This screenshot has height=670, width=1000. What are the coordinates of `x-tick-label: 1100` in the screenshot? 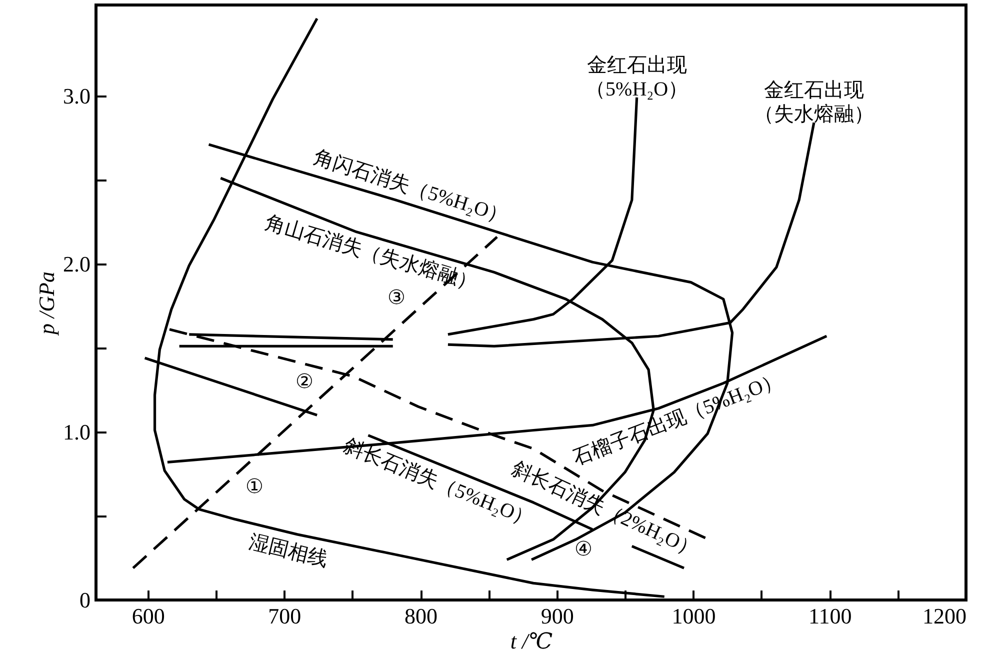 It's located at (830, 616).